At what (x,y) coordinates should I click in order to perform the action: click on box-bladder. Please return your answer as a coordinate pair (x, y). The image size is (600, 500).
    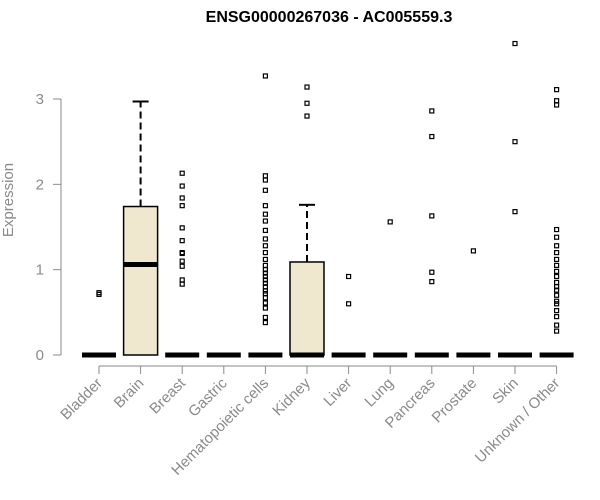
    Looking at the image, I should click on (99, 324).